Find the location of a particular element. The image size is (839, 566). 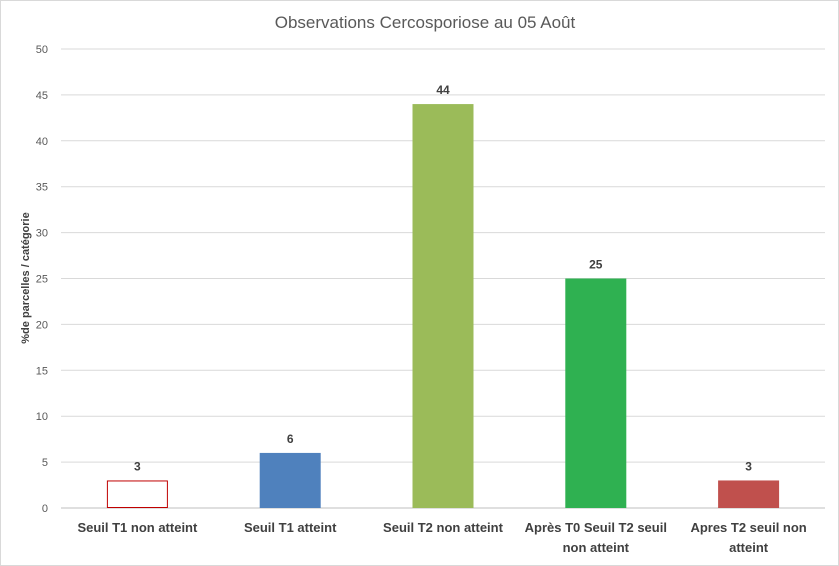

y-tick-label: 40 is located at coordinates (42, 142).